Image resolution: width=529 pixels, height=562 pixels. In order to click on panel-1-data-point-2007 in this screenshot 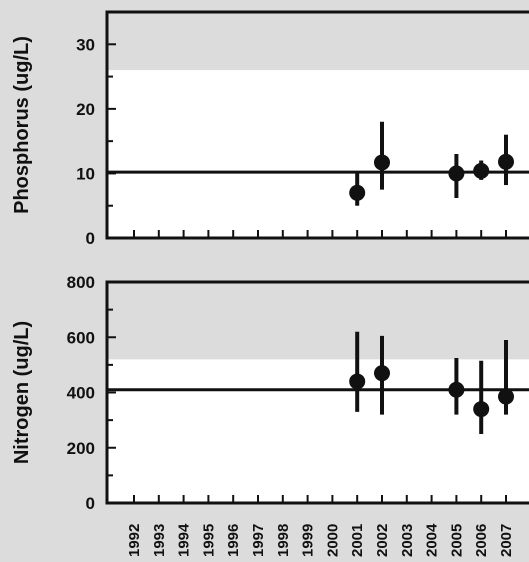, I will do `click(506, 161)`.